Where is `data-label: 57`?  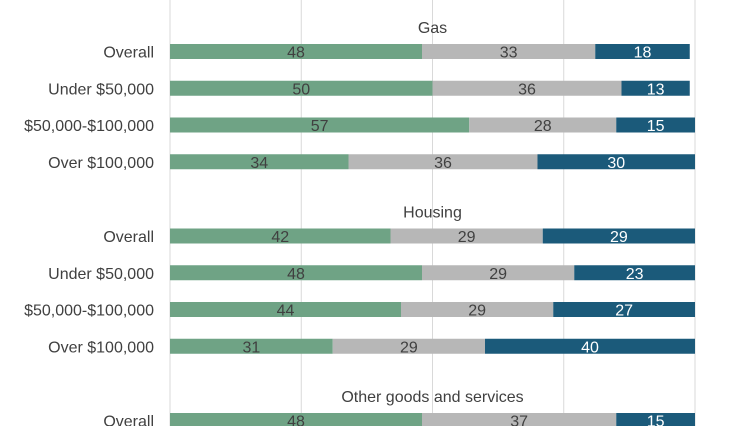 data-label: 57 is located at coordinates (320, 126).